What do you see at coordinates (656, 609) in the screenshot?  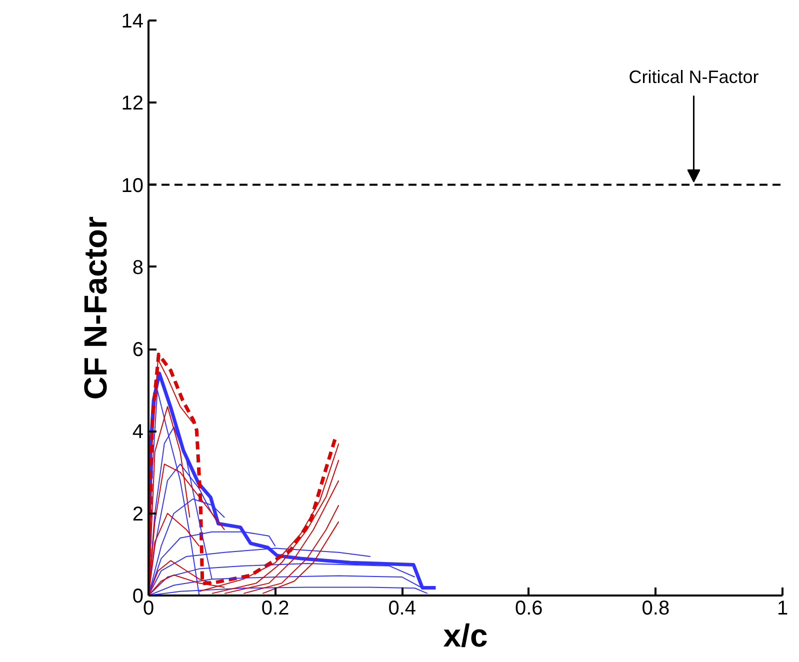 I see `x-tick-label: 0.8` at bounding box center [656, 609].